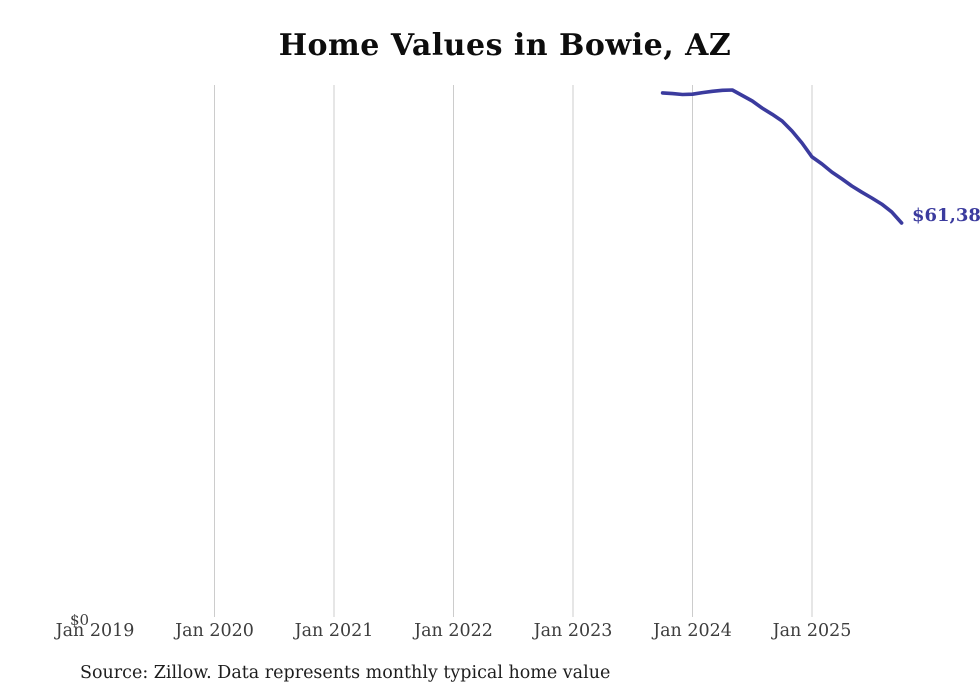  I want to click on home-value-line-series, so click(782, 156).